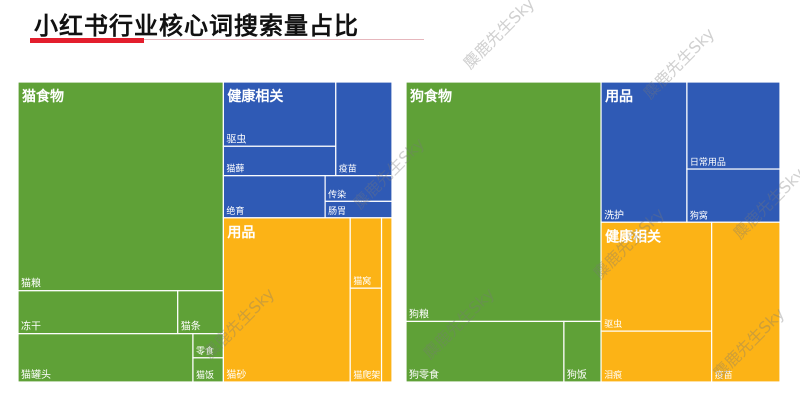 The width and height of the screenshot is (800, 401). What do you see at coordinates (366, 375) in the screenshot?
I see `cell-label: 猫爬架` at bounding box center [366, 375].